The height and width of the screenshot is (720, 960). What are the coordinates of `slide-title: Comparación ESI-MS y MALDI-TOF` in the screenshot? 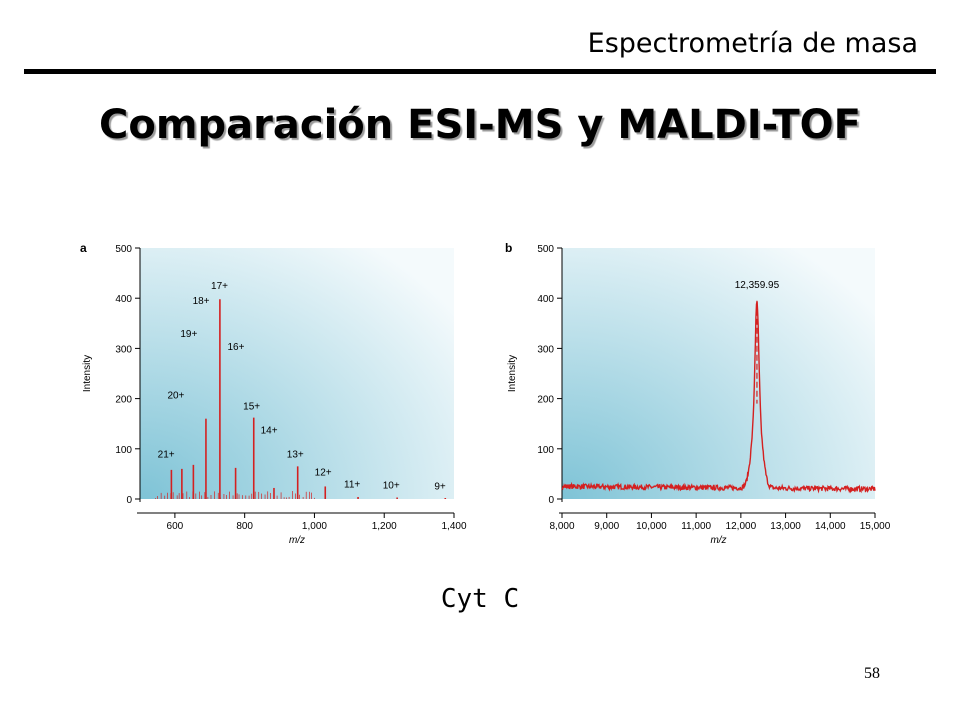 It's located at (480, 125).